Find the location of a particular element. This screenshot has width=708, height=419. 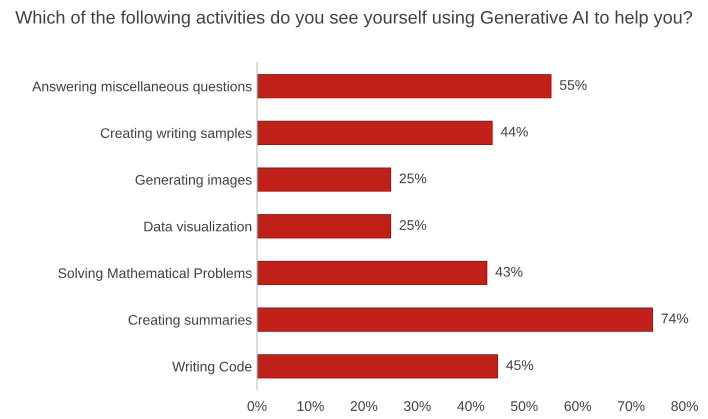

x-tick-label: 30% is located at coordinates (417, 406).